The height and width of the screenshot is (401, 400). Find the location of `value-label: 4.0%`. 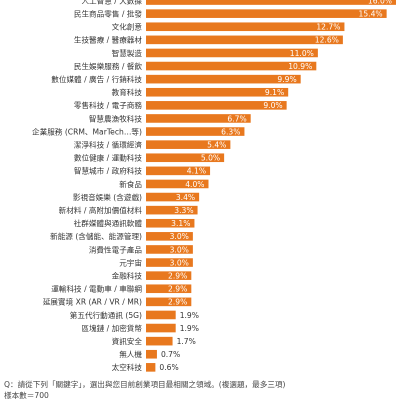

value-label: 4.0% is located at coordinates (194, 184).